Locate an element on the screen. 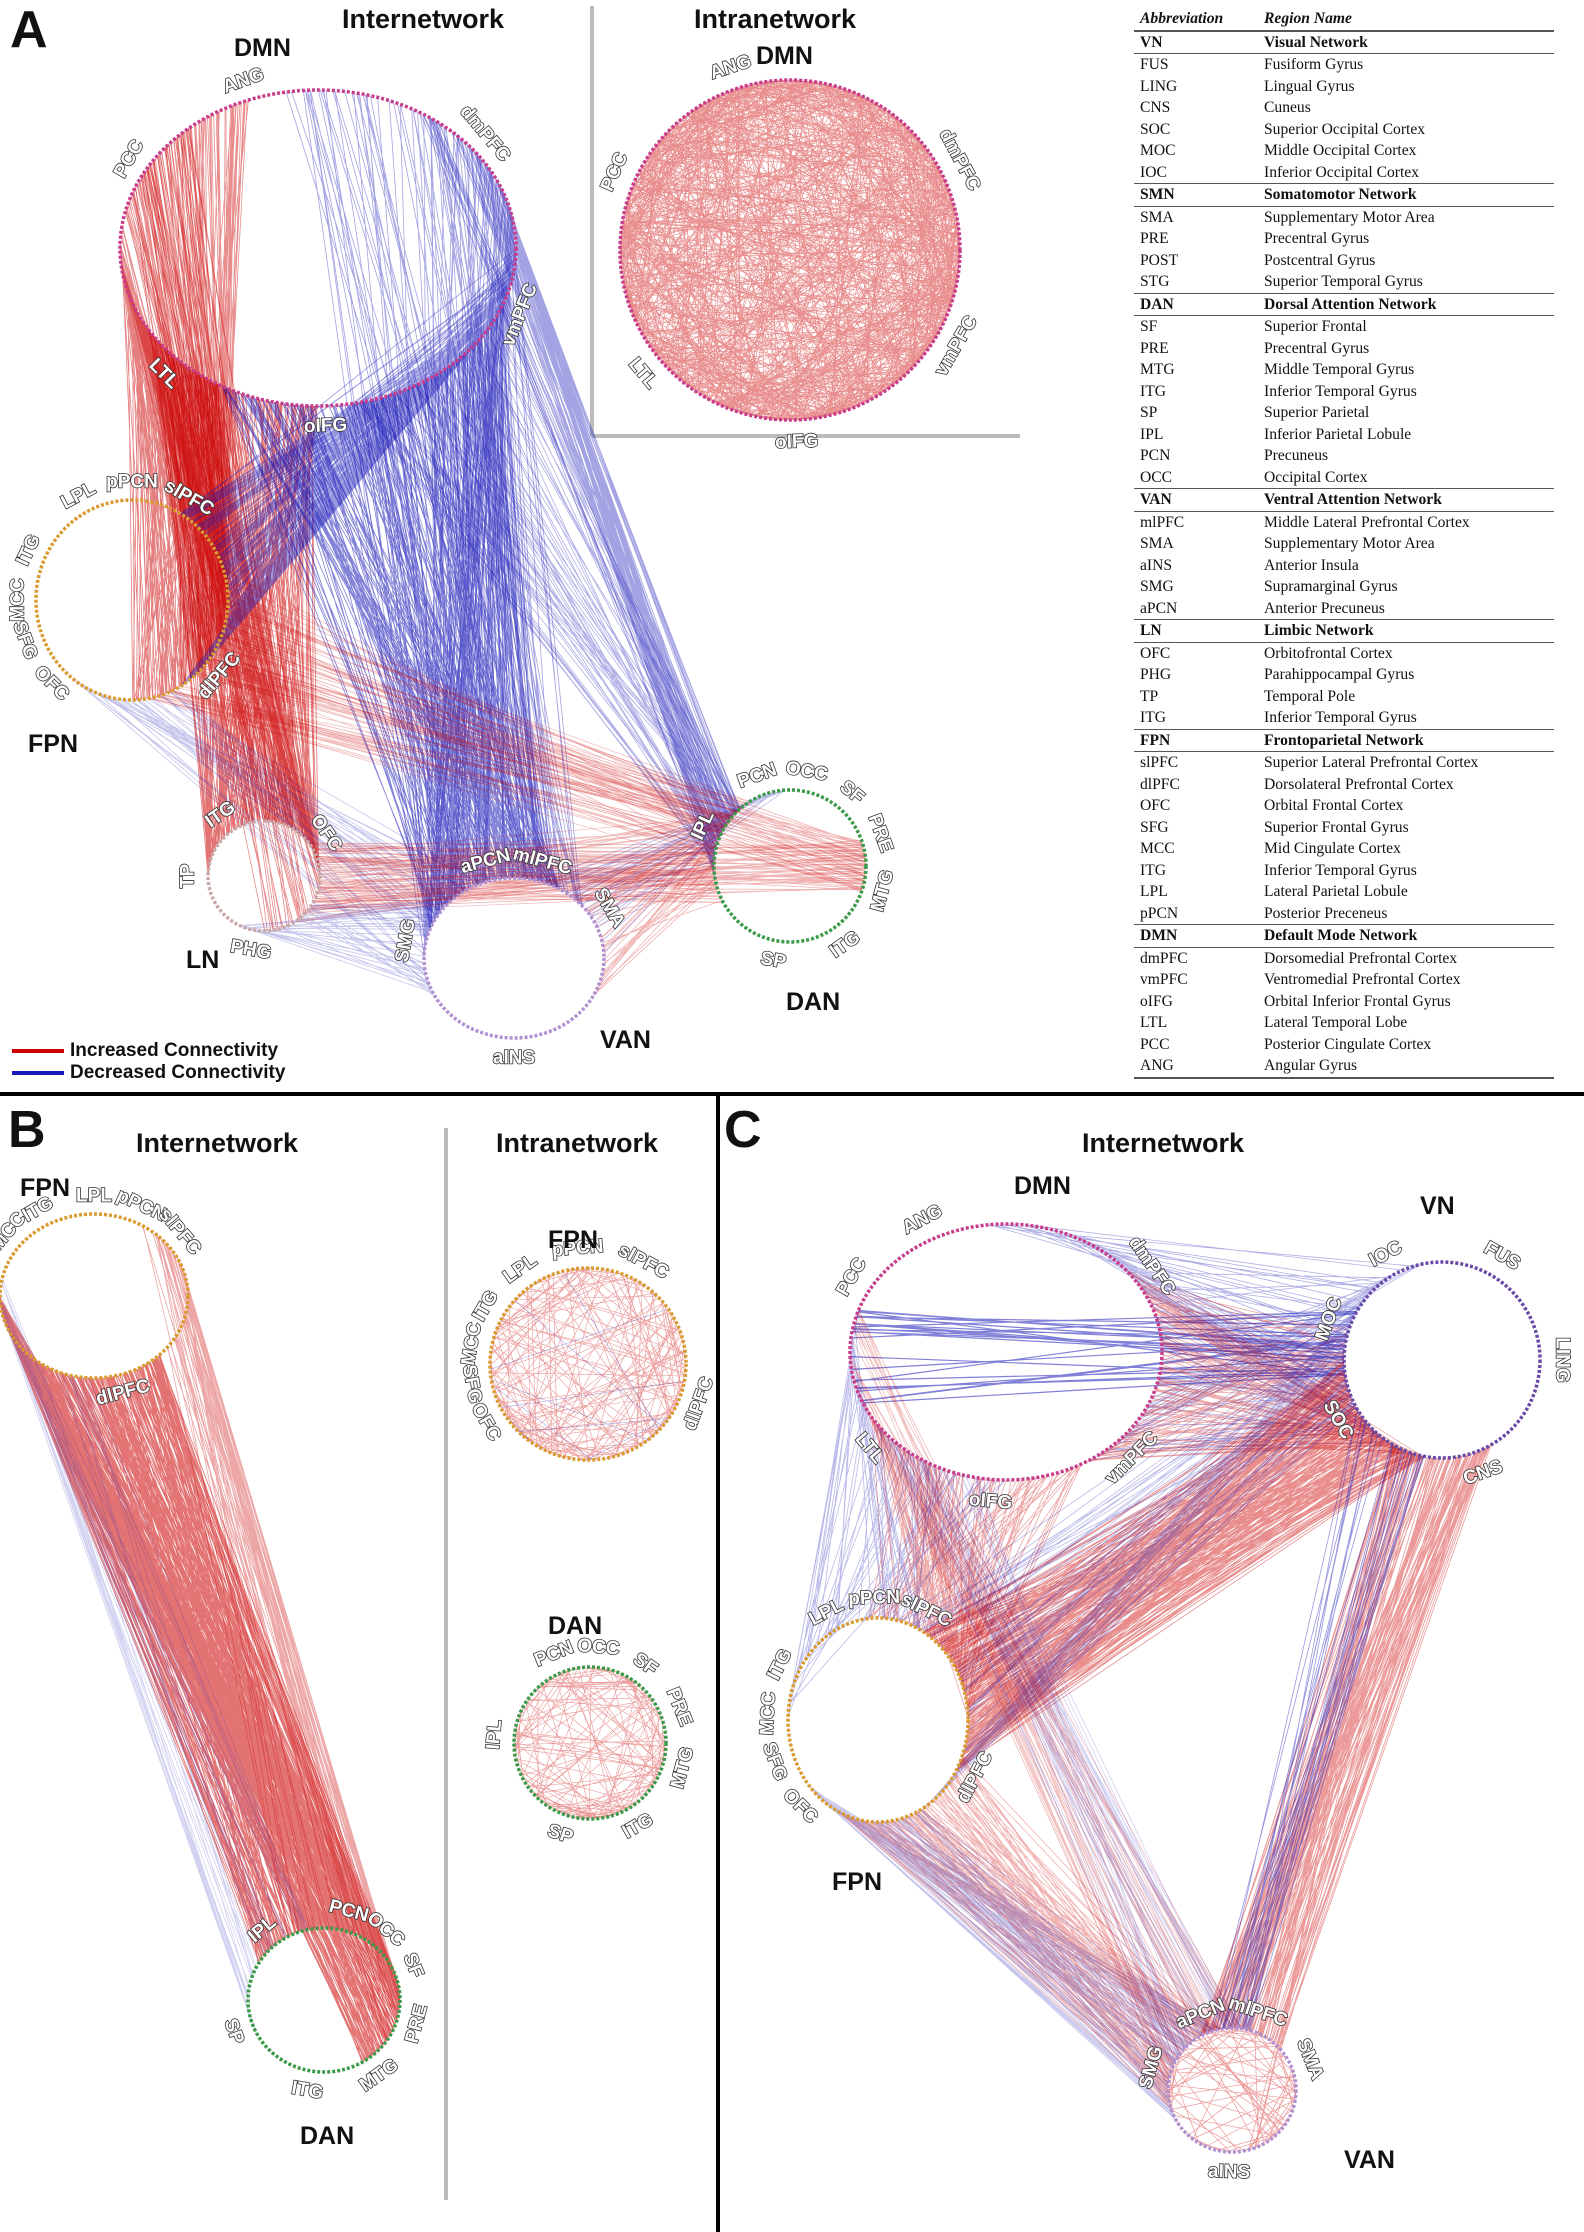 This screenshot has height=2232, width=1584. region-name-cell: Supplementary Motor Area is located at coordinates (1349, 543).